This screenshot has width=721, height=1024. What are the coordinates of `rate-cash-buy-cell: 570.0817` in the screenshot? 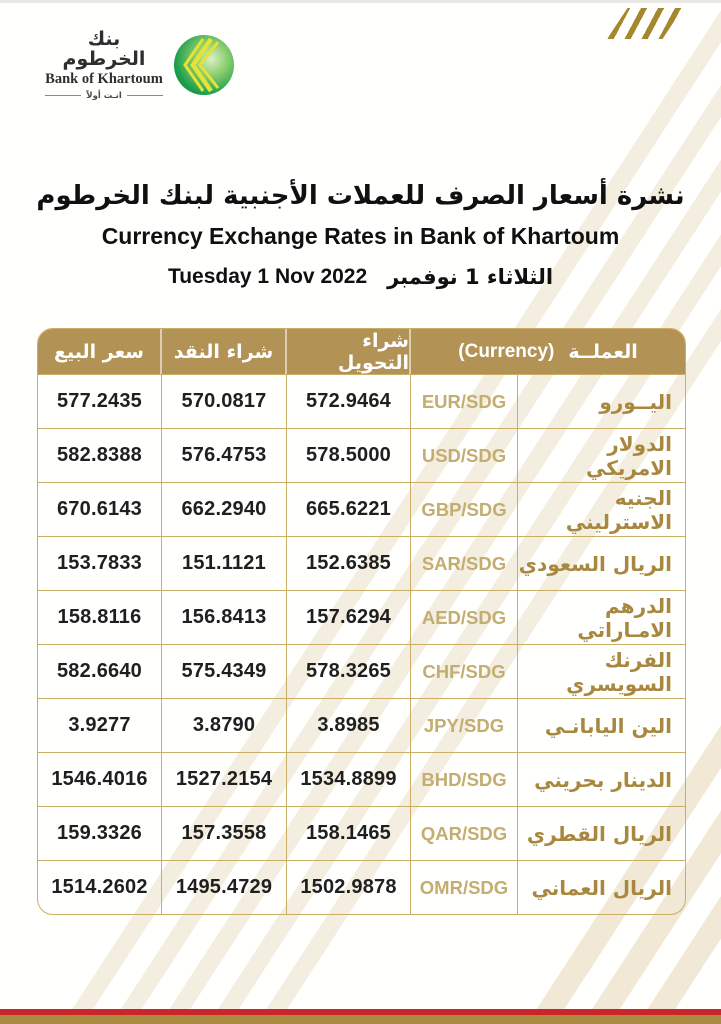 It's located at (224, 401).